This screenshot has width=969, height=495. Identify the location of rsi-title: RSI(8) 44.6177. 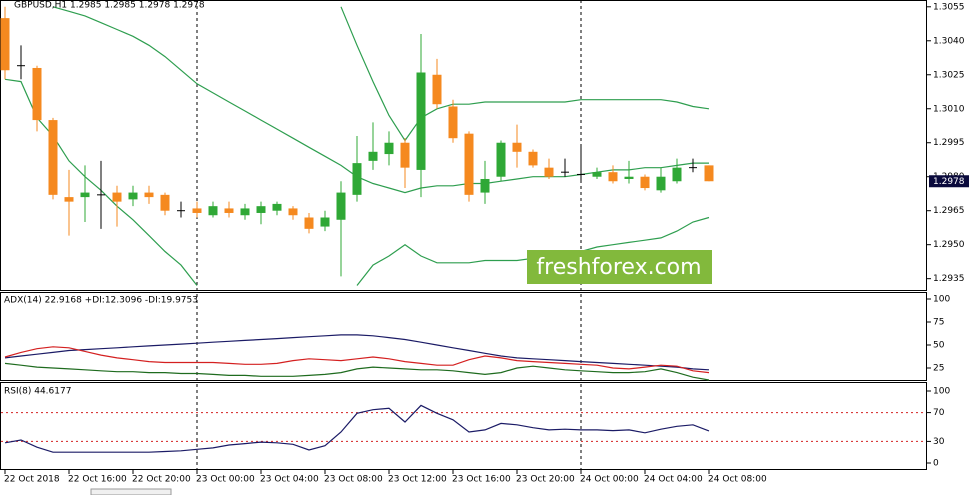
(37, 392).